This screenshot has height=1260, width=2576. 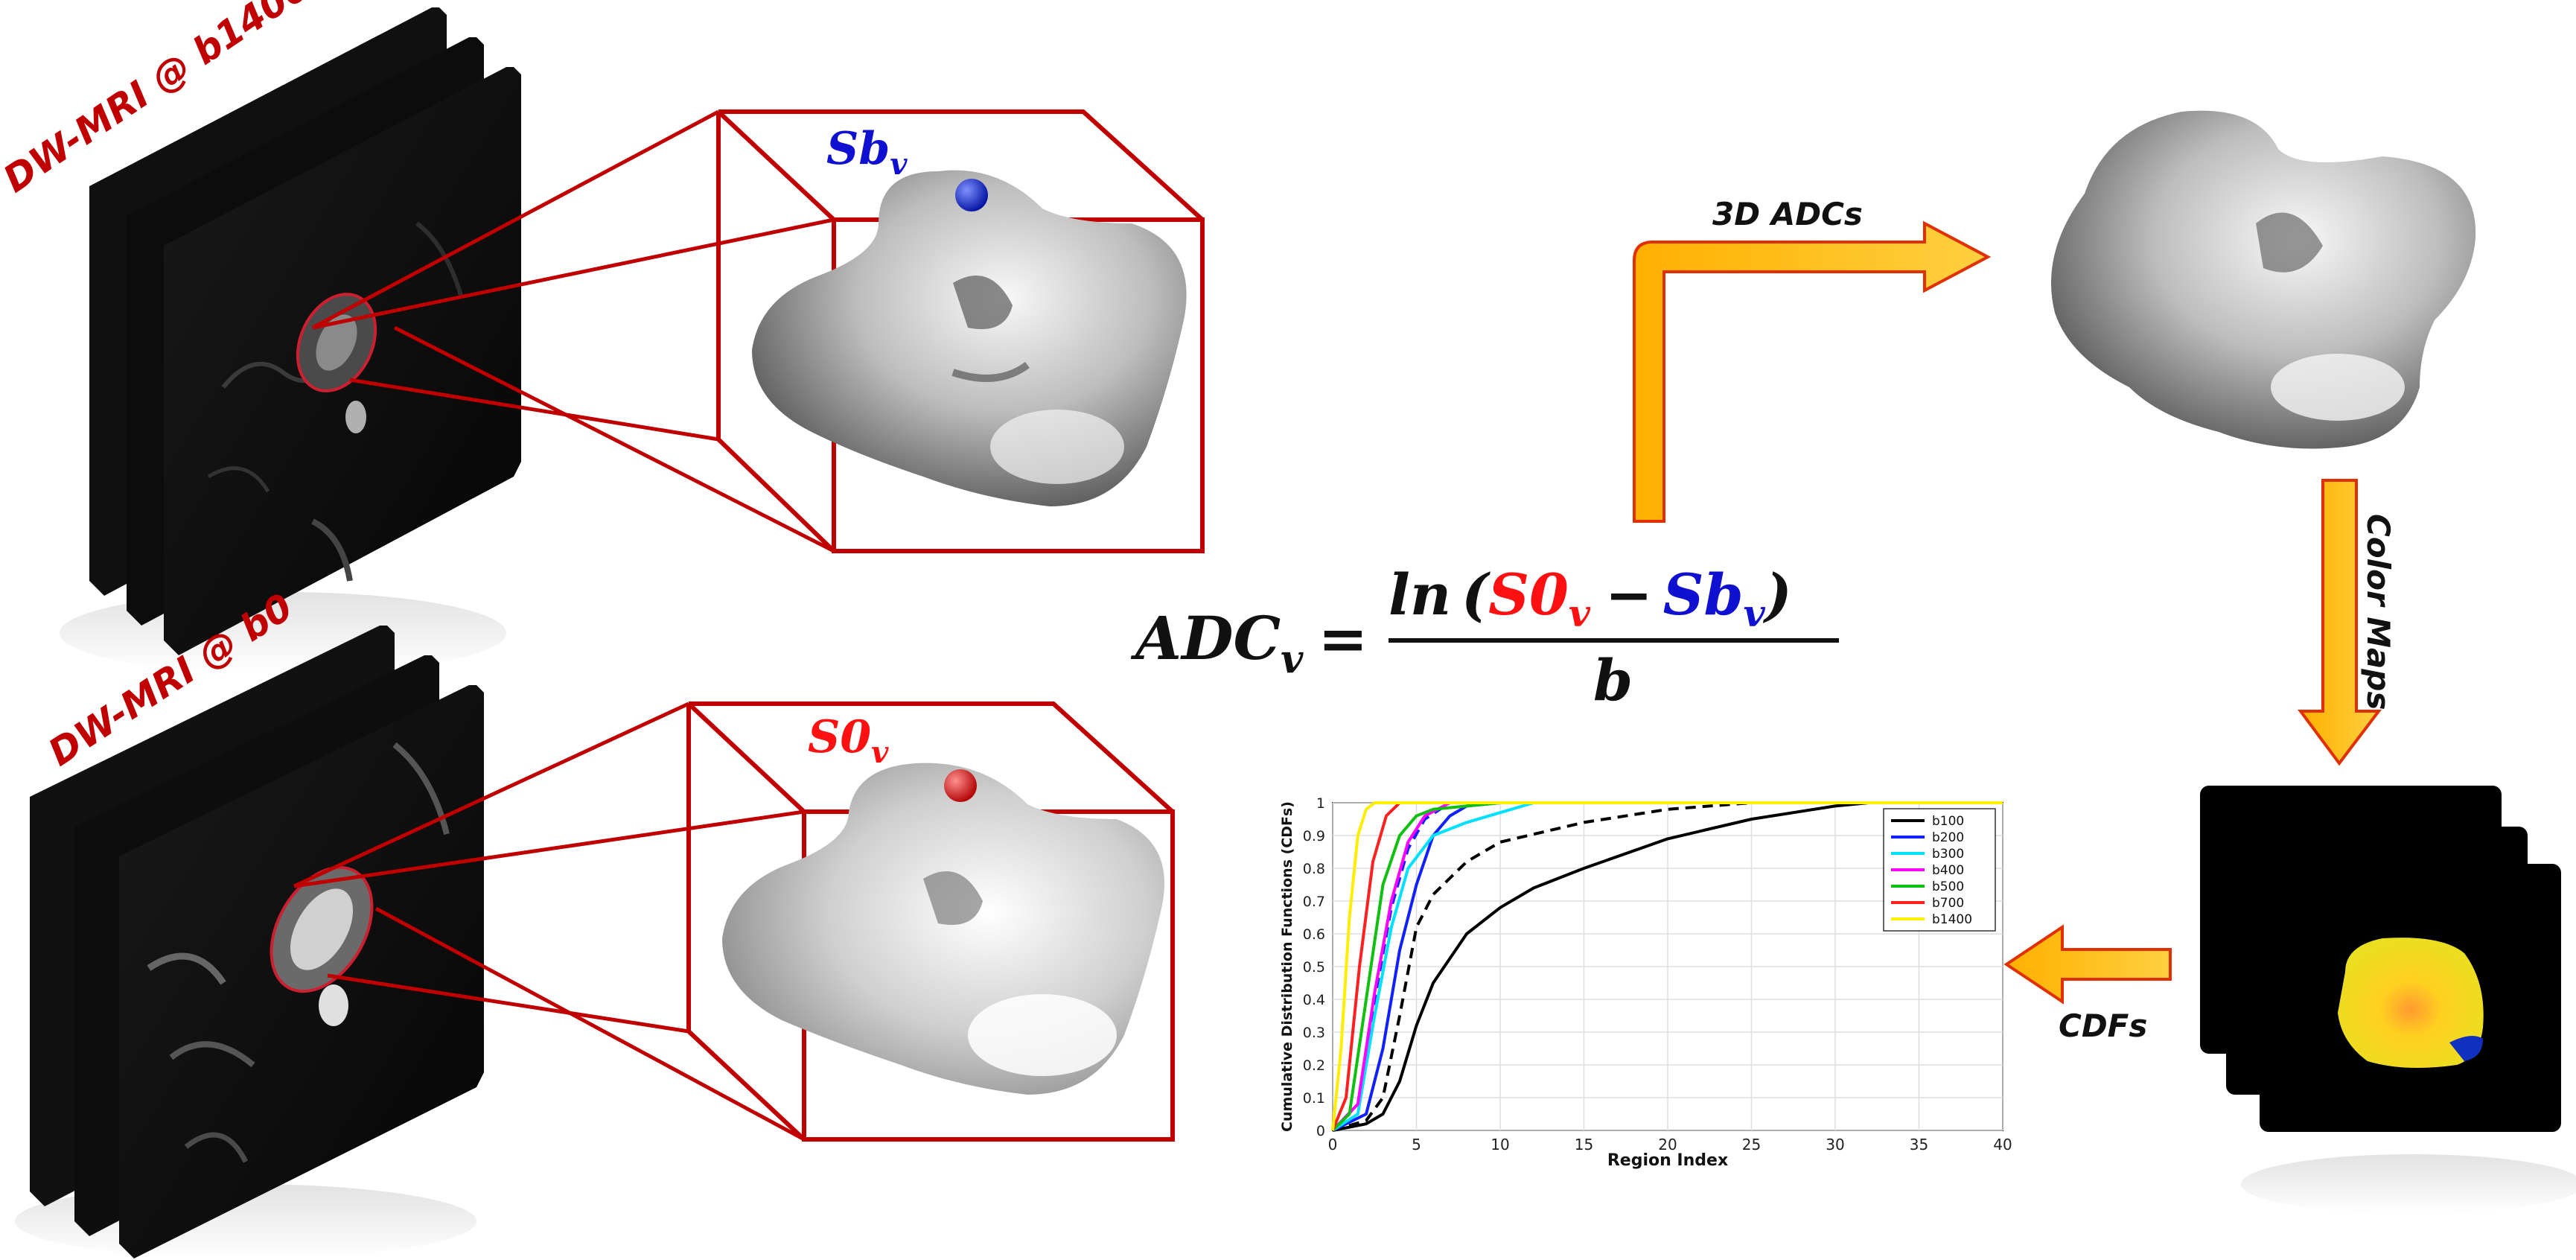 What do you see at coordinates (301, 972) in the screenshot?
I see `mri-slice-front-b0` at bounding box center [301, 972].